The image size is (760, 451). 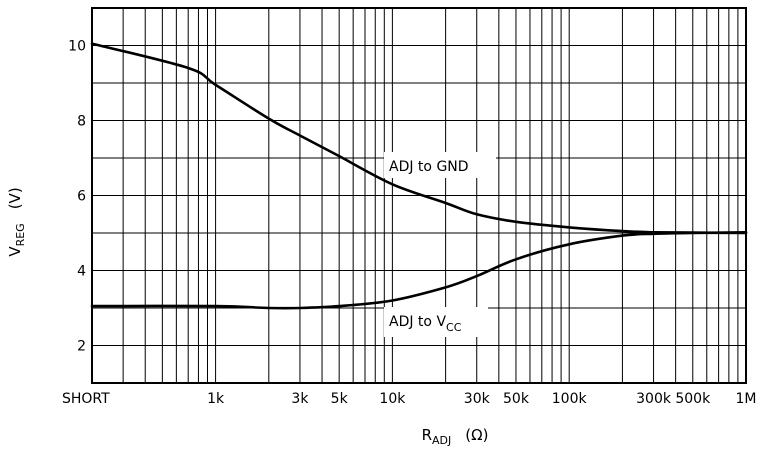 What do you see at coordinates (81, 197) in the screenshot?
I see `y-tick-label: 6` at bounding box center [81, 197].